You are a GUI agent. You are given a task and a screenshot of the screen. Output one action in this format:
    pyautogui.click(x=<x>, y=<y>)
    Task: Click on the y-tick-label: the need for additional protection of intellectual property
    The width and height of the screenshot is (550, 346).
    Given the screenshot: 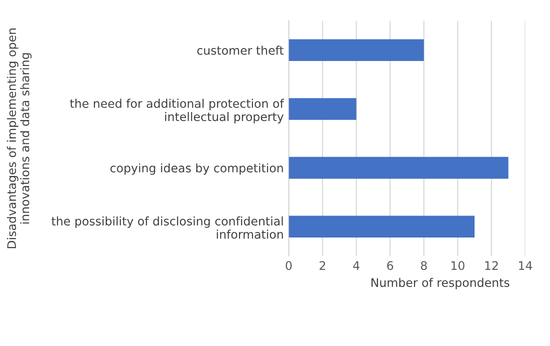 What is the action you would take?
    pyautogui.click(x=177, y=111)
    